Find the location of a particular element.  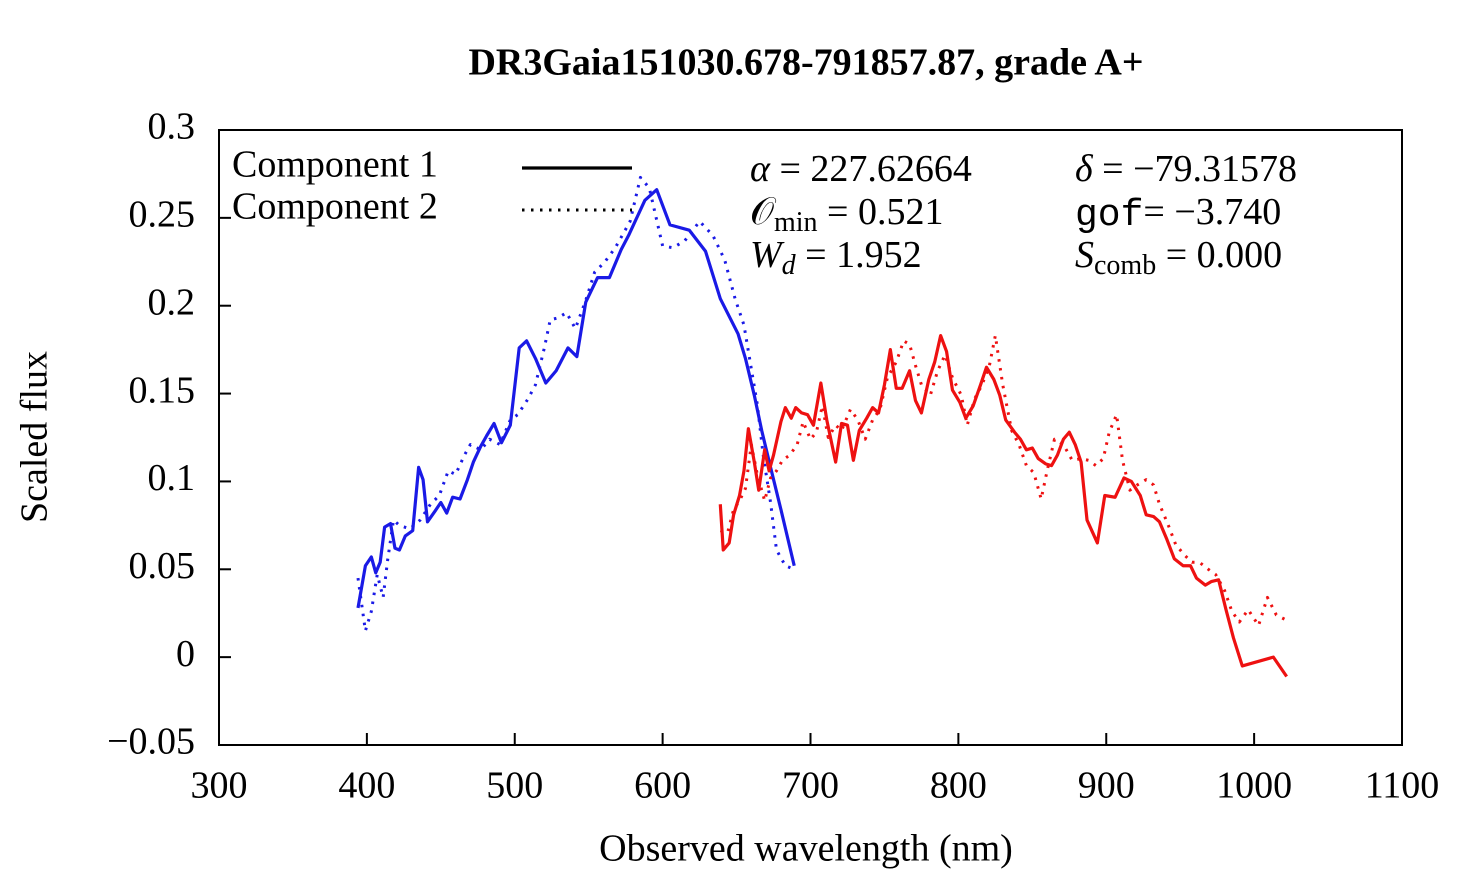

annotation: Wd = 1.952 is located at coordinates (836, 258).